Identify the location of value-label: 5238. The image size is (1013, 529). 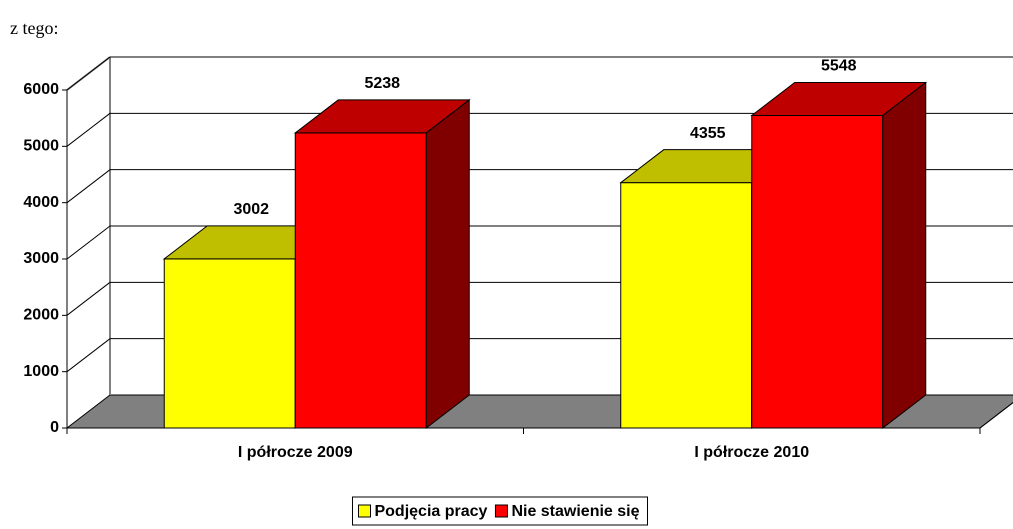
(382, 83).